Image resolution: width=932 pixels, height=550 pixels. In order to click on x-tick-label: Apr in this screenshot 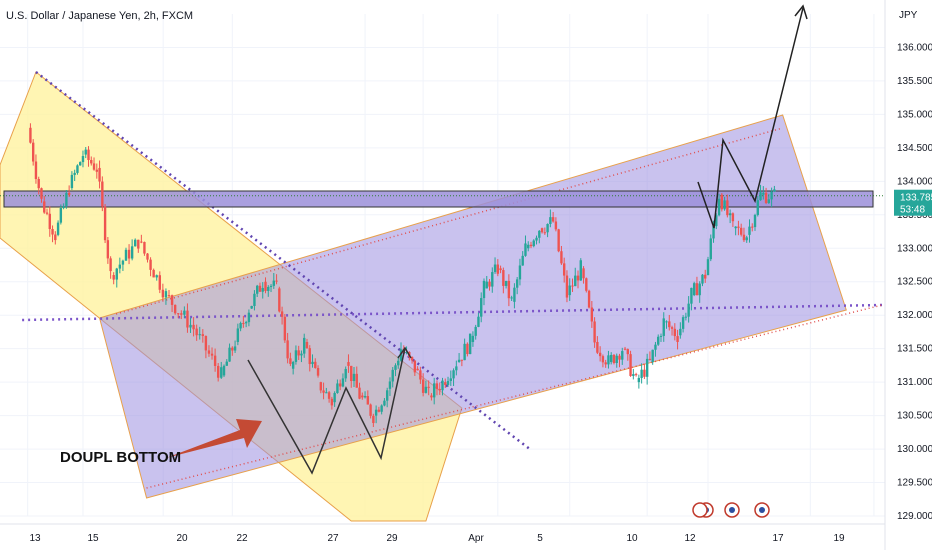, I will do `click(476, 538)`.